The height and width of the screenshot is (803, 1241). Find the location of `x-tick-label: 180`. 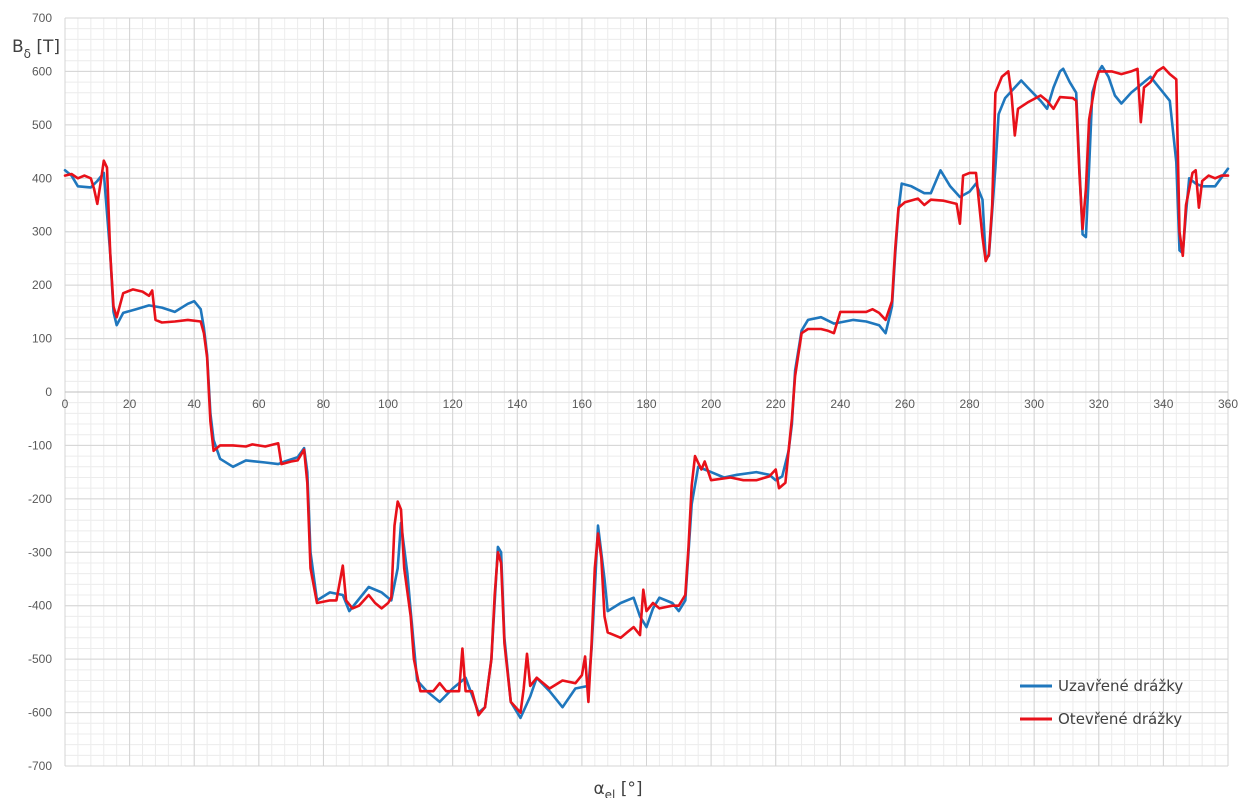

x-tick-label: 180 is located at coordinates (646, 404).